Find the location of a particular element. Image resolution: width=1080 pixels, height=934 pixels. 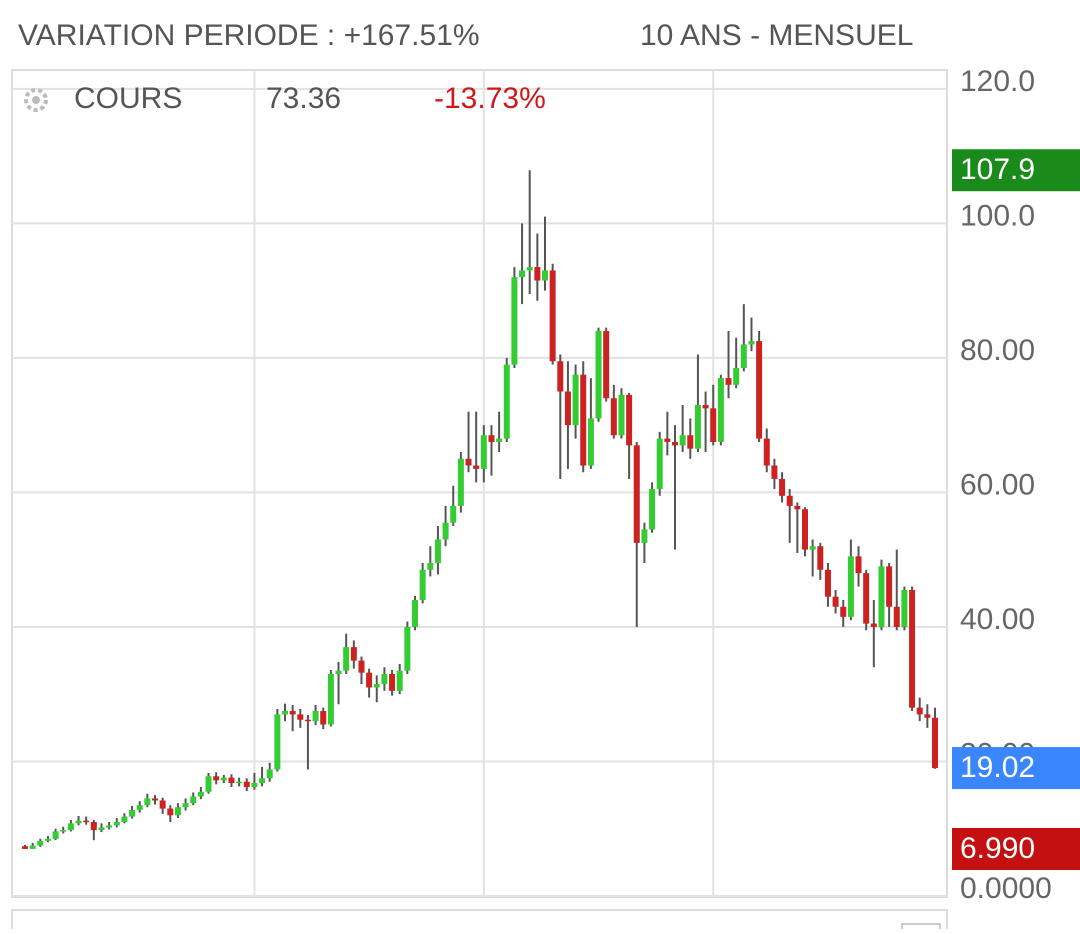

y-tick-label: 80.00 is located at coordinates (997, 350).